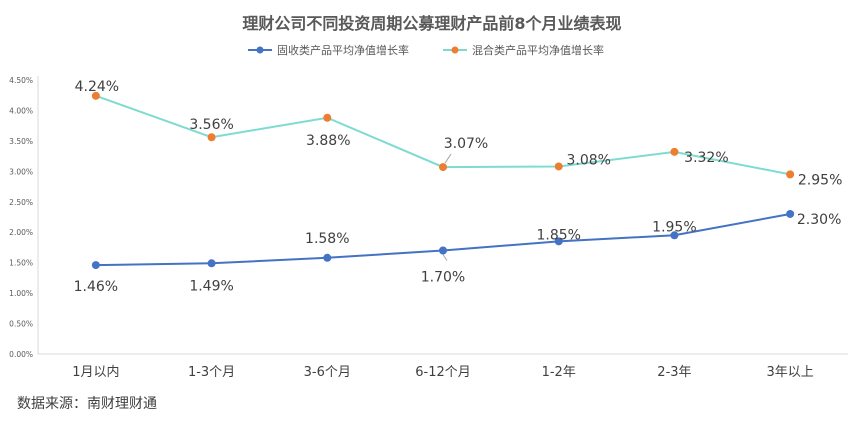 The height and width of the screenshot is (421, 864). What do you see at coordinates (674, 372) in the screenshot?
I see `x-tick-label: 2-3年` at bounding box center [674, 372].